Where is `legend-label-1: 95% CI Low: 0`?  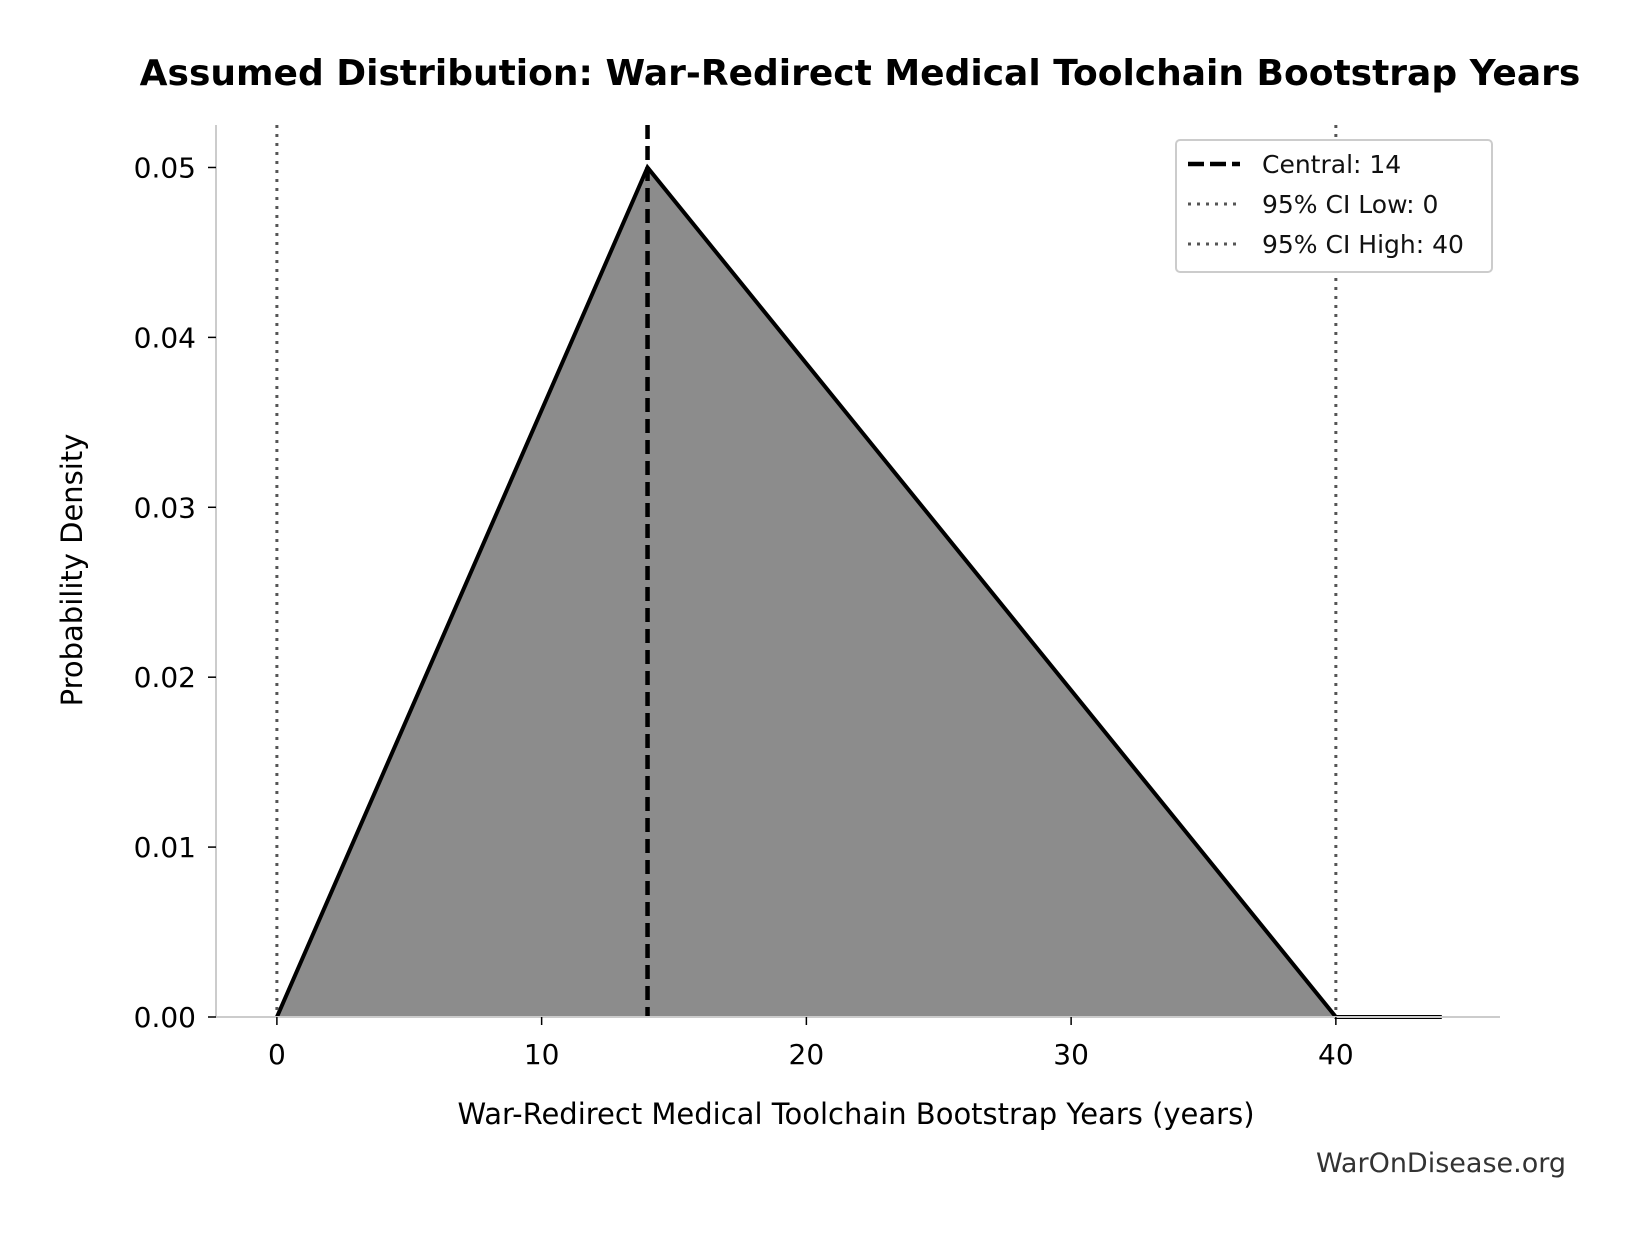
legend-label-1: 95% CI Low: 0 is located at coordinates (1350, 204).